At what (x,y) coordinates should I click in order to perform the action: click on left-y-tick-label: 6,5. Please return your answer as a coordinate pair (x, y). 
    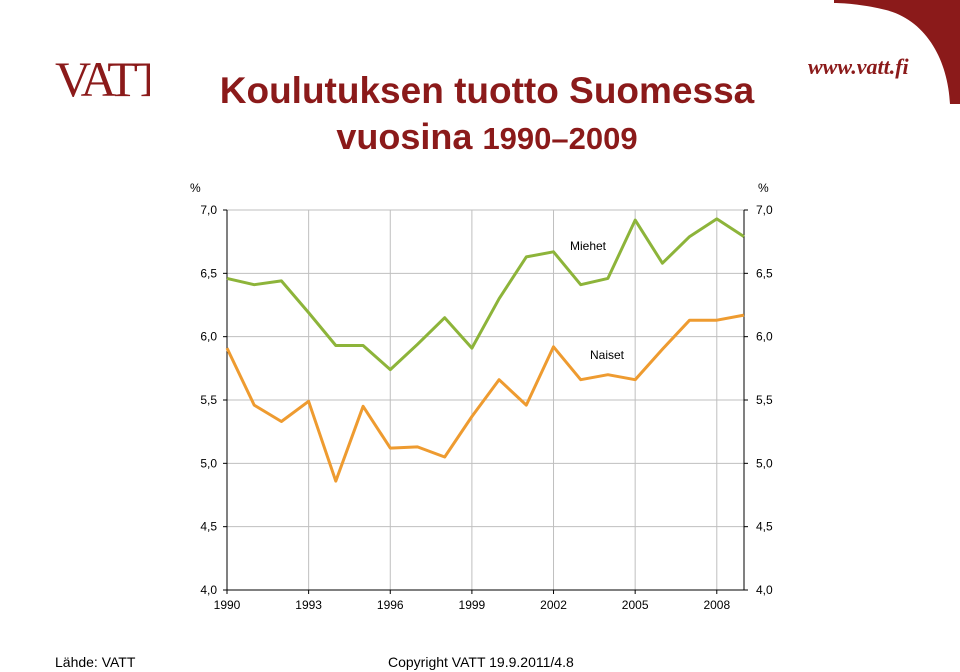
    Looking at the image, I should click on (208, 273).